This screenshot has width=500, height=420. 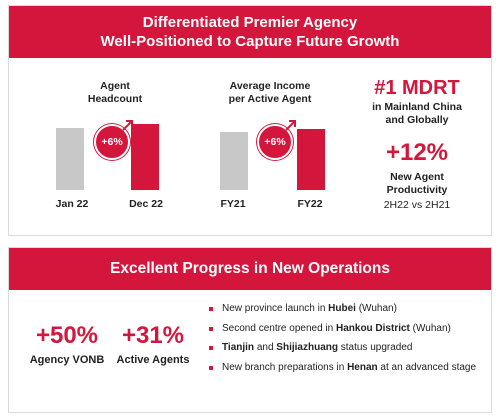 What do you see at coordinates (417, 205) in the screenshot?
I see `productivity-period: 2H22 vs 2H21` at bounding box center [417, 205].